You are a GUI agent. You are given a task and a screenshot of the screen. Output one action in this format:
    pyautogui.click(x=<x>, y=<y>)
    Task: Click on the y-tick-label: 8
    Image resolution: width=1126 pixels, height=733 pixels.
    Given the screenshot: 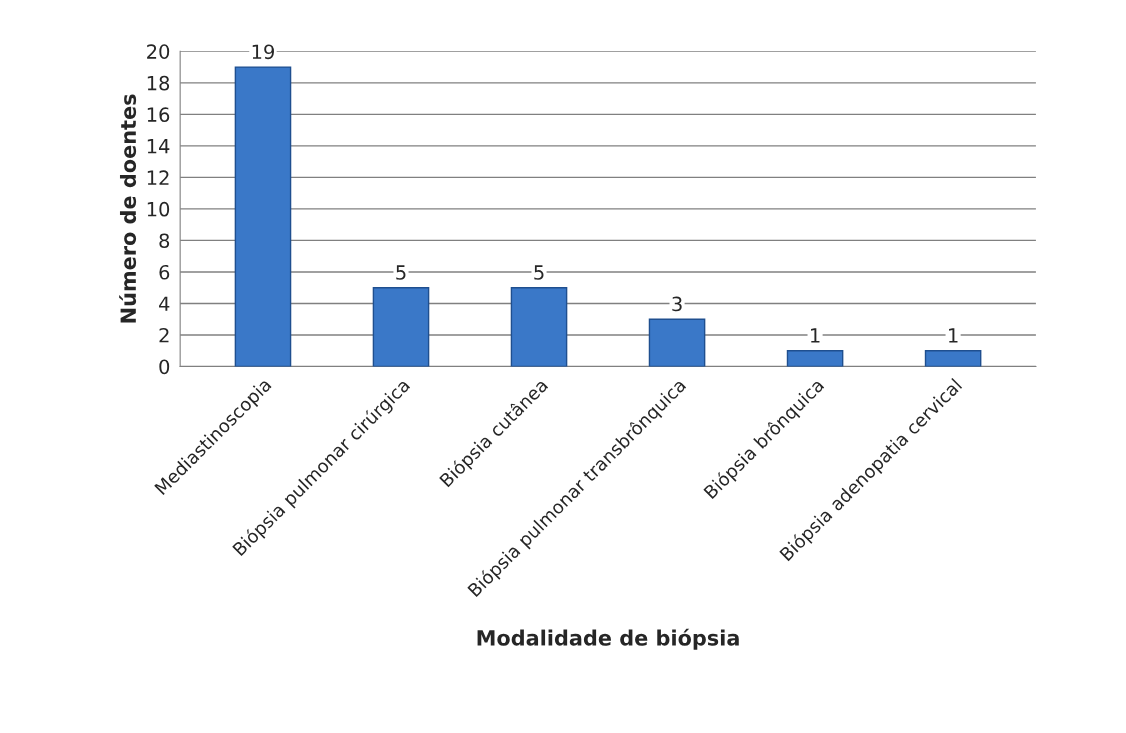 What is the action you would take?
    pyautogui.click(x=164, y=241)
    